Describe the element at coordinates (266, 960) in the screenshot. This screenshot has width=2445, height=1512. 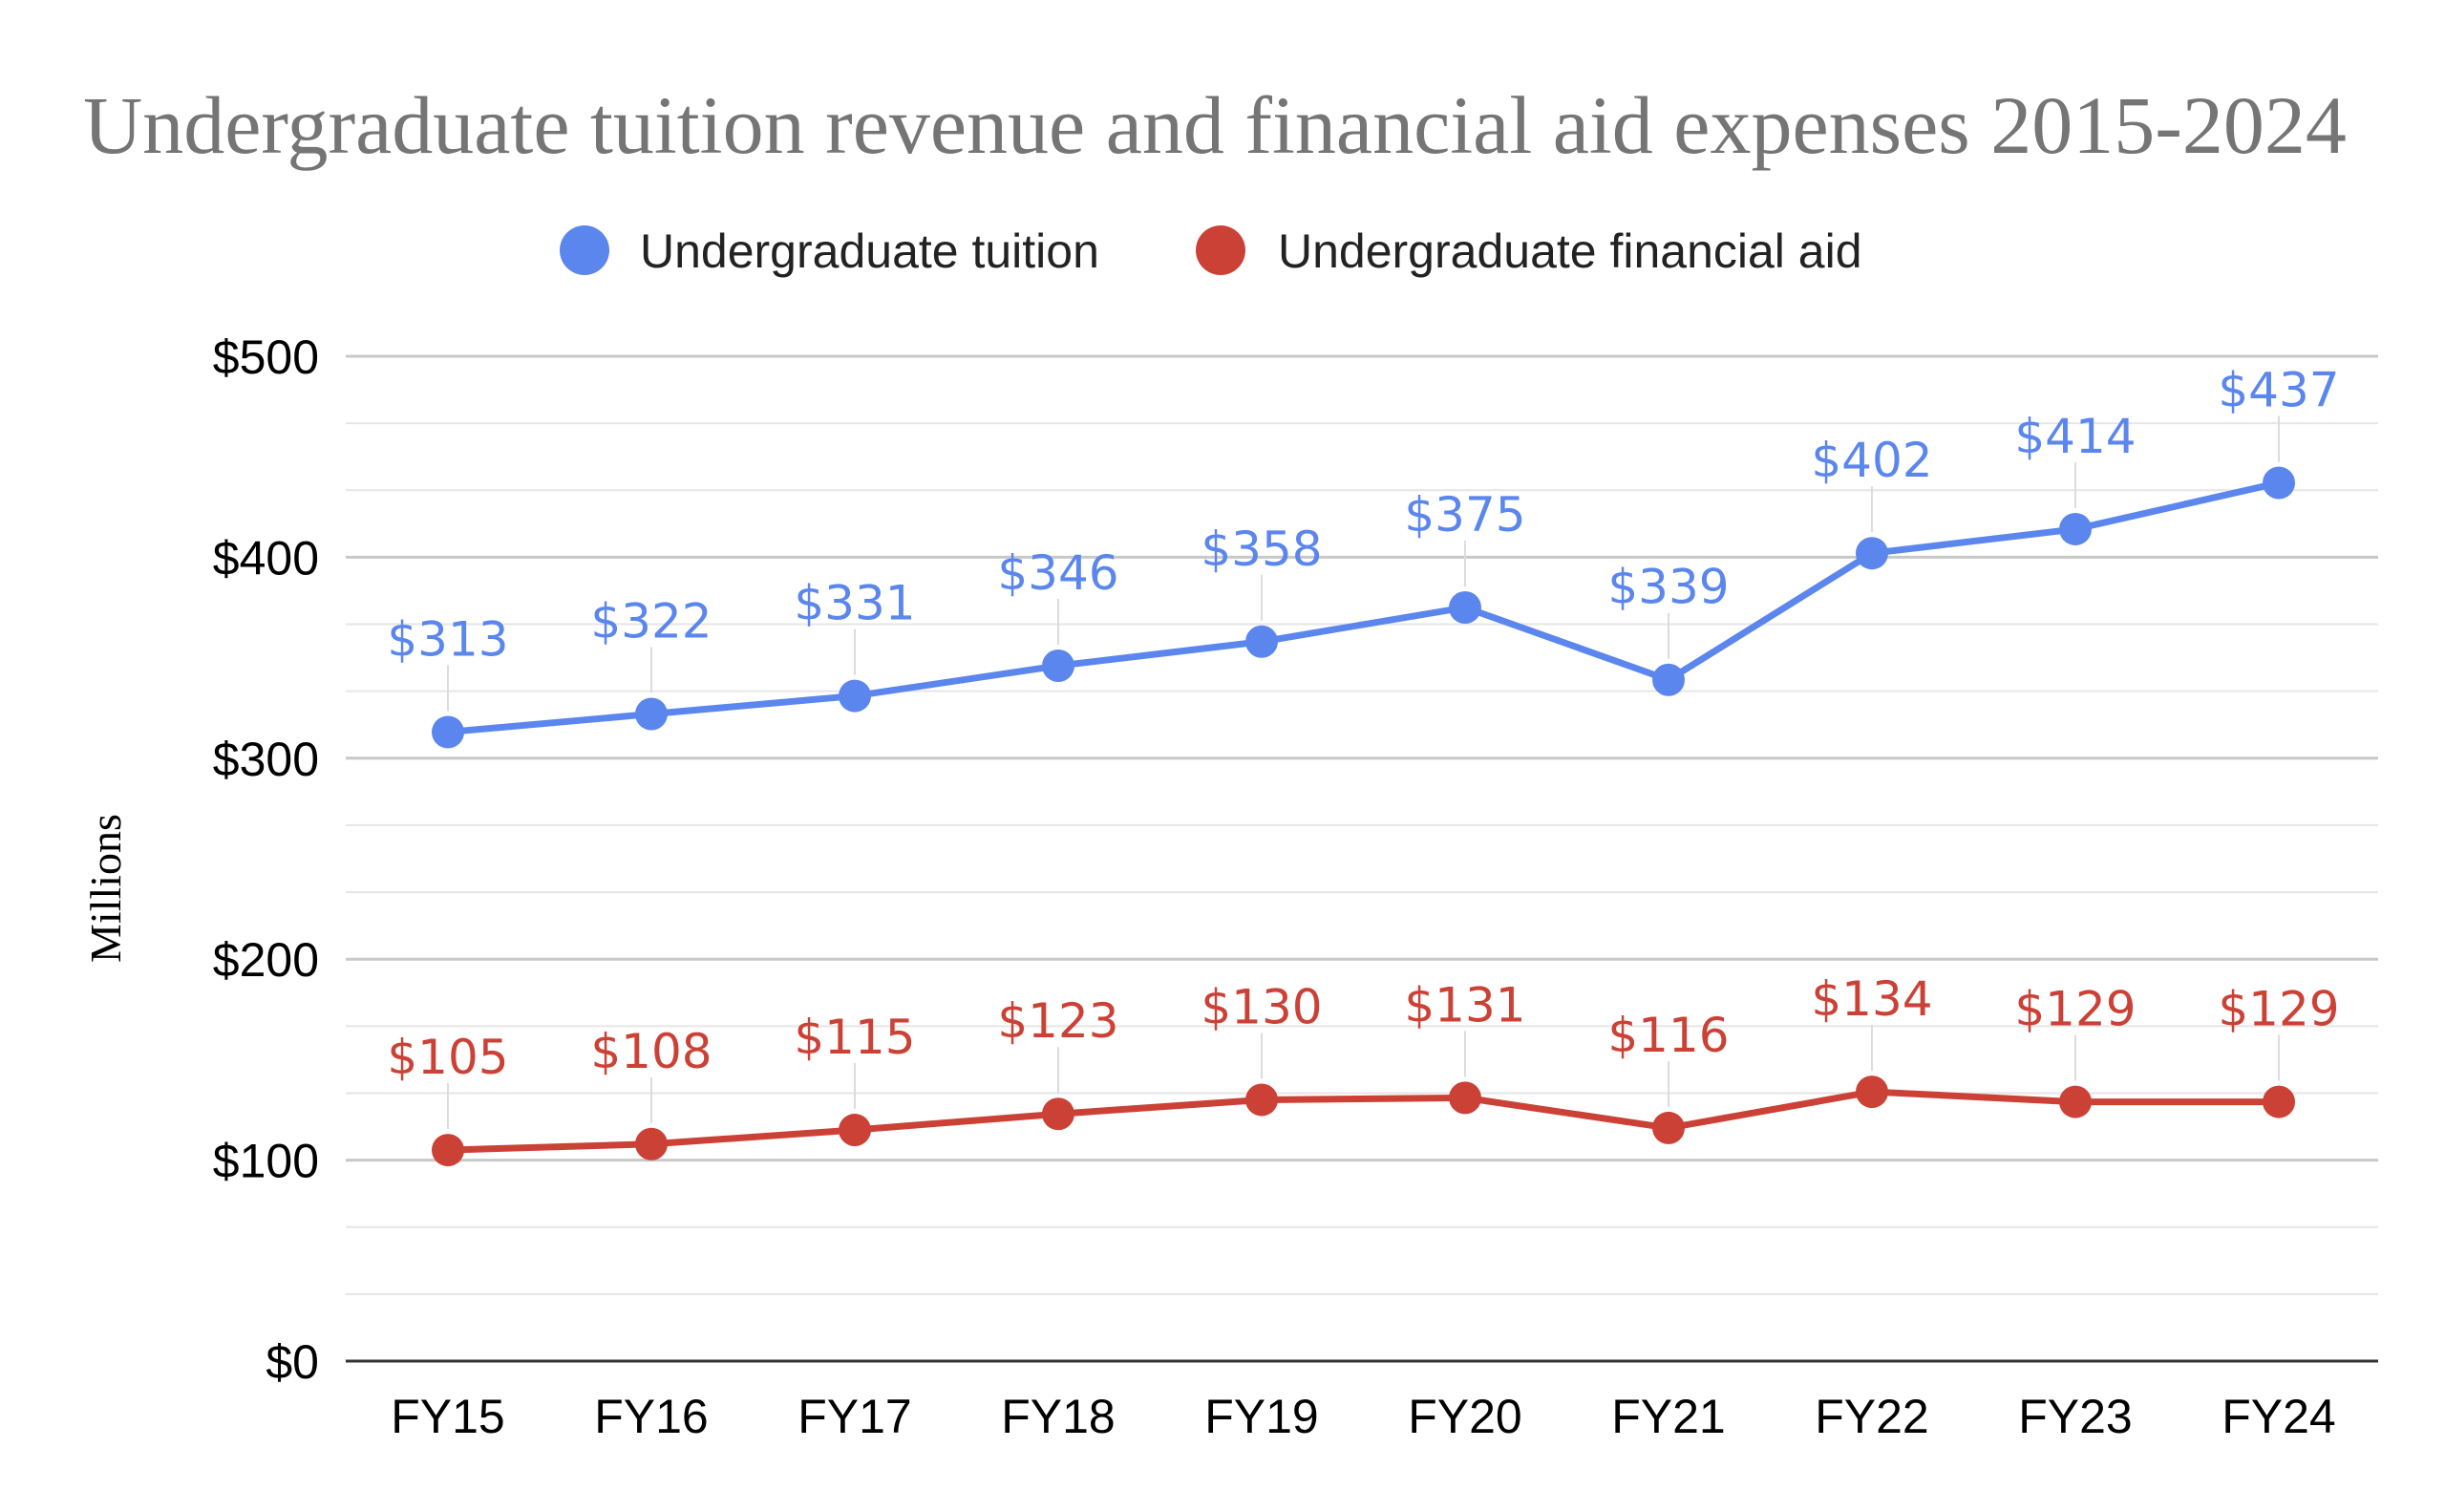
I see `y-tick-label: $200` at that location.